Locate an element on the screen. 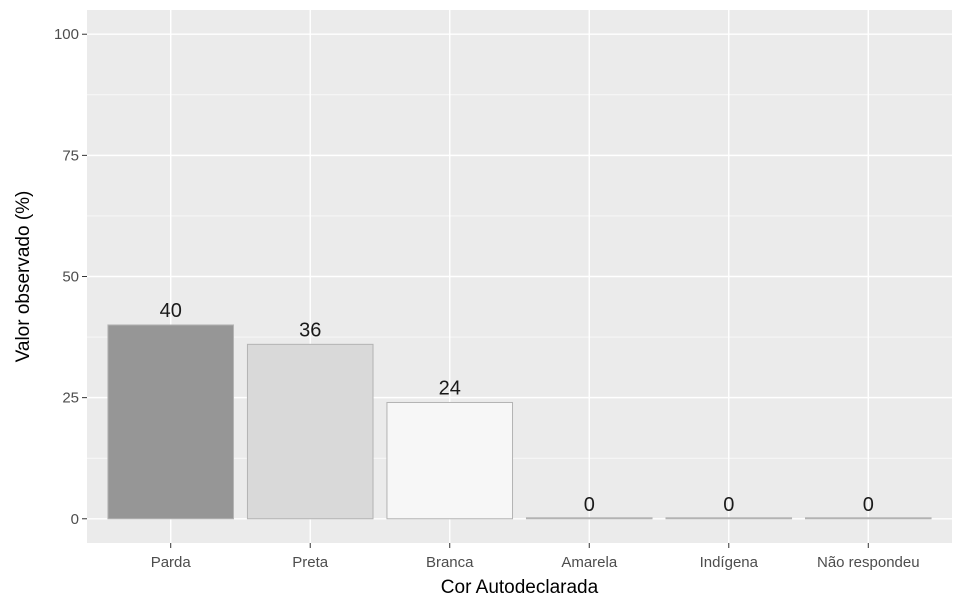 The height and width of the screenshot is (601, 956). y-axis: 0 25 50 75 100 is located at coordinates (70, 277).